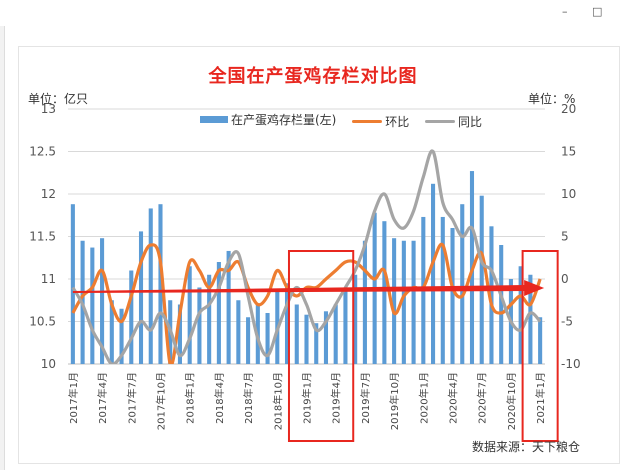 The image size is (626, 470). Describe the element at coordinates (568, 152) in the screenshot. I see `y-right-tick-label: 15` at that location.